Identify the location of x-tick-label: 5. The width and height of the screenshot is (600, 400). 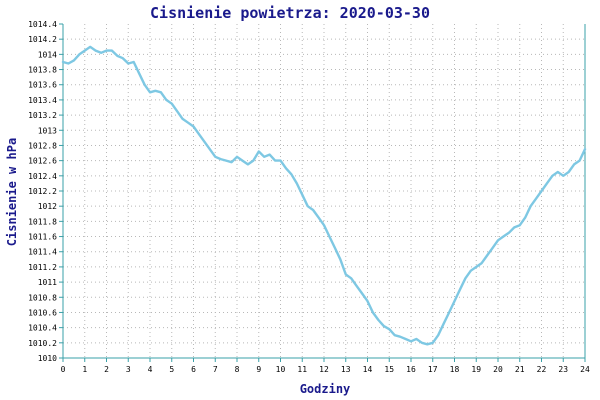
(171, 369).